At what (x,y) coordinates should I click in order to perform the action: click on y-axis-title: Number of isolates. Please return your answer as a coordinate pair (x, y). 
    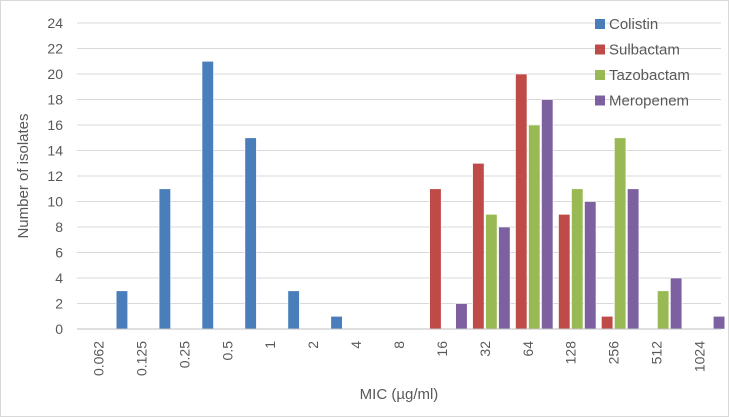
    Looking at the image, I should click on (23, 175).